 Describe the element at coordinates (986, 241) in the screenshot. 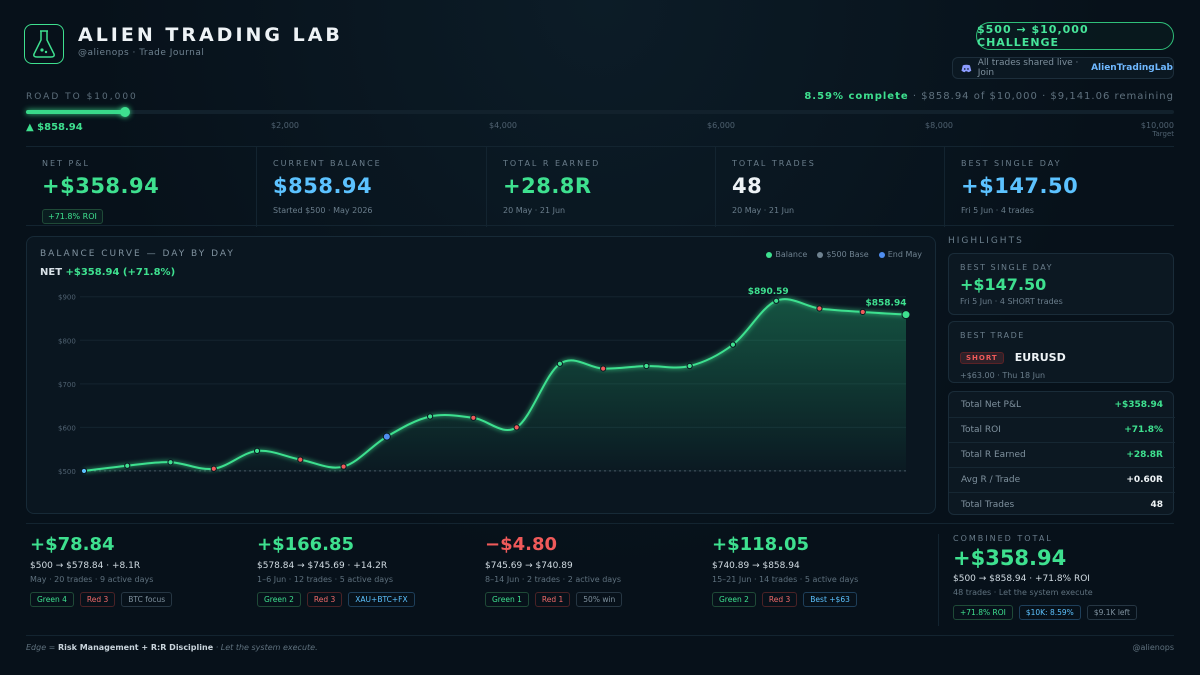

I see `highlights-title: HIGHLIGHTS` at that location.